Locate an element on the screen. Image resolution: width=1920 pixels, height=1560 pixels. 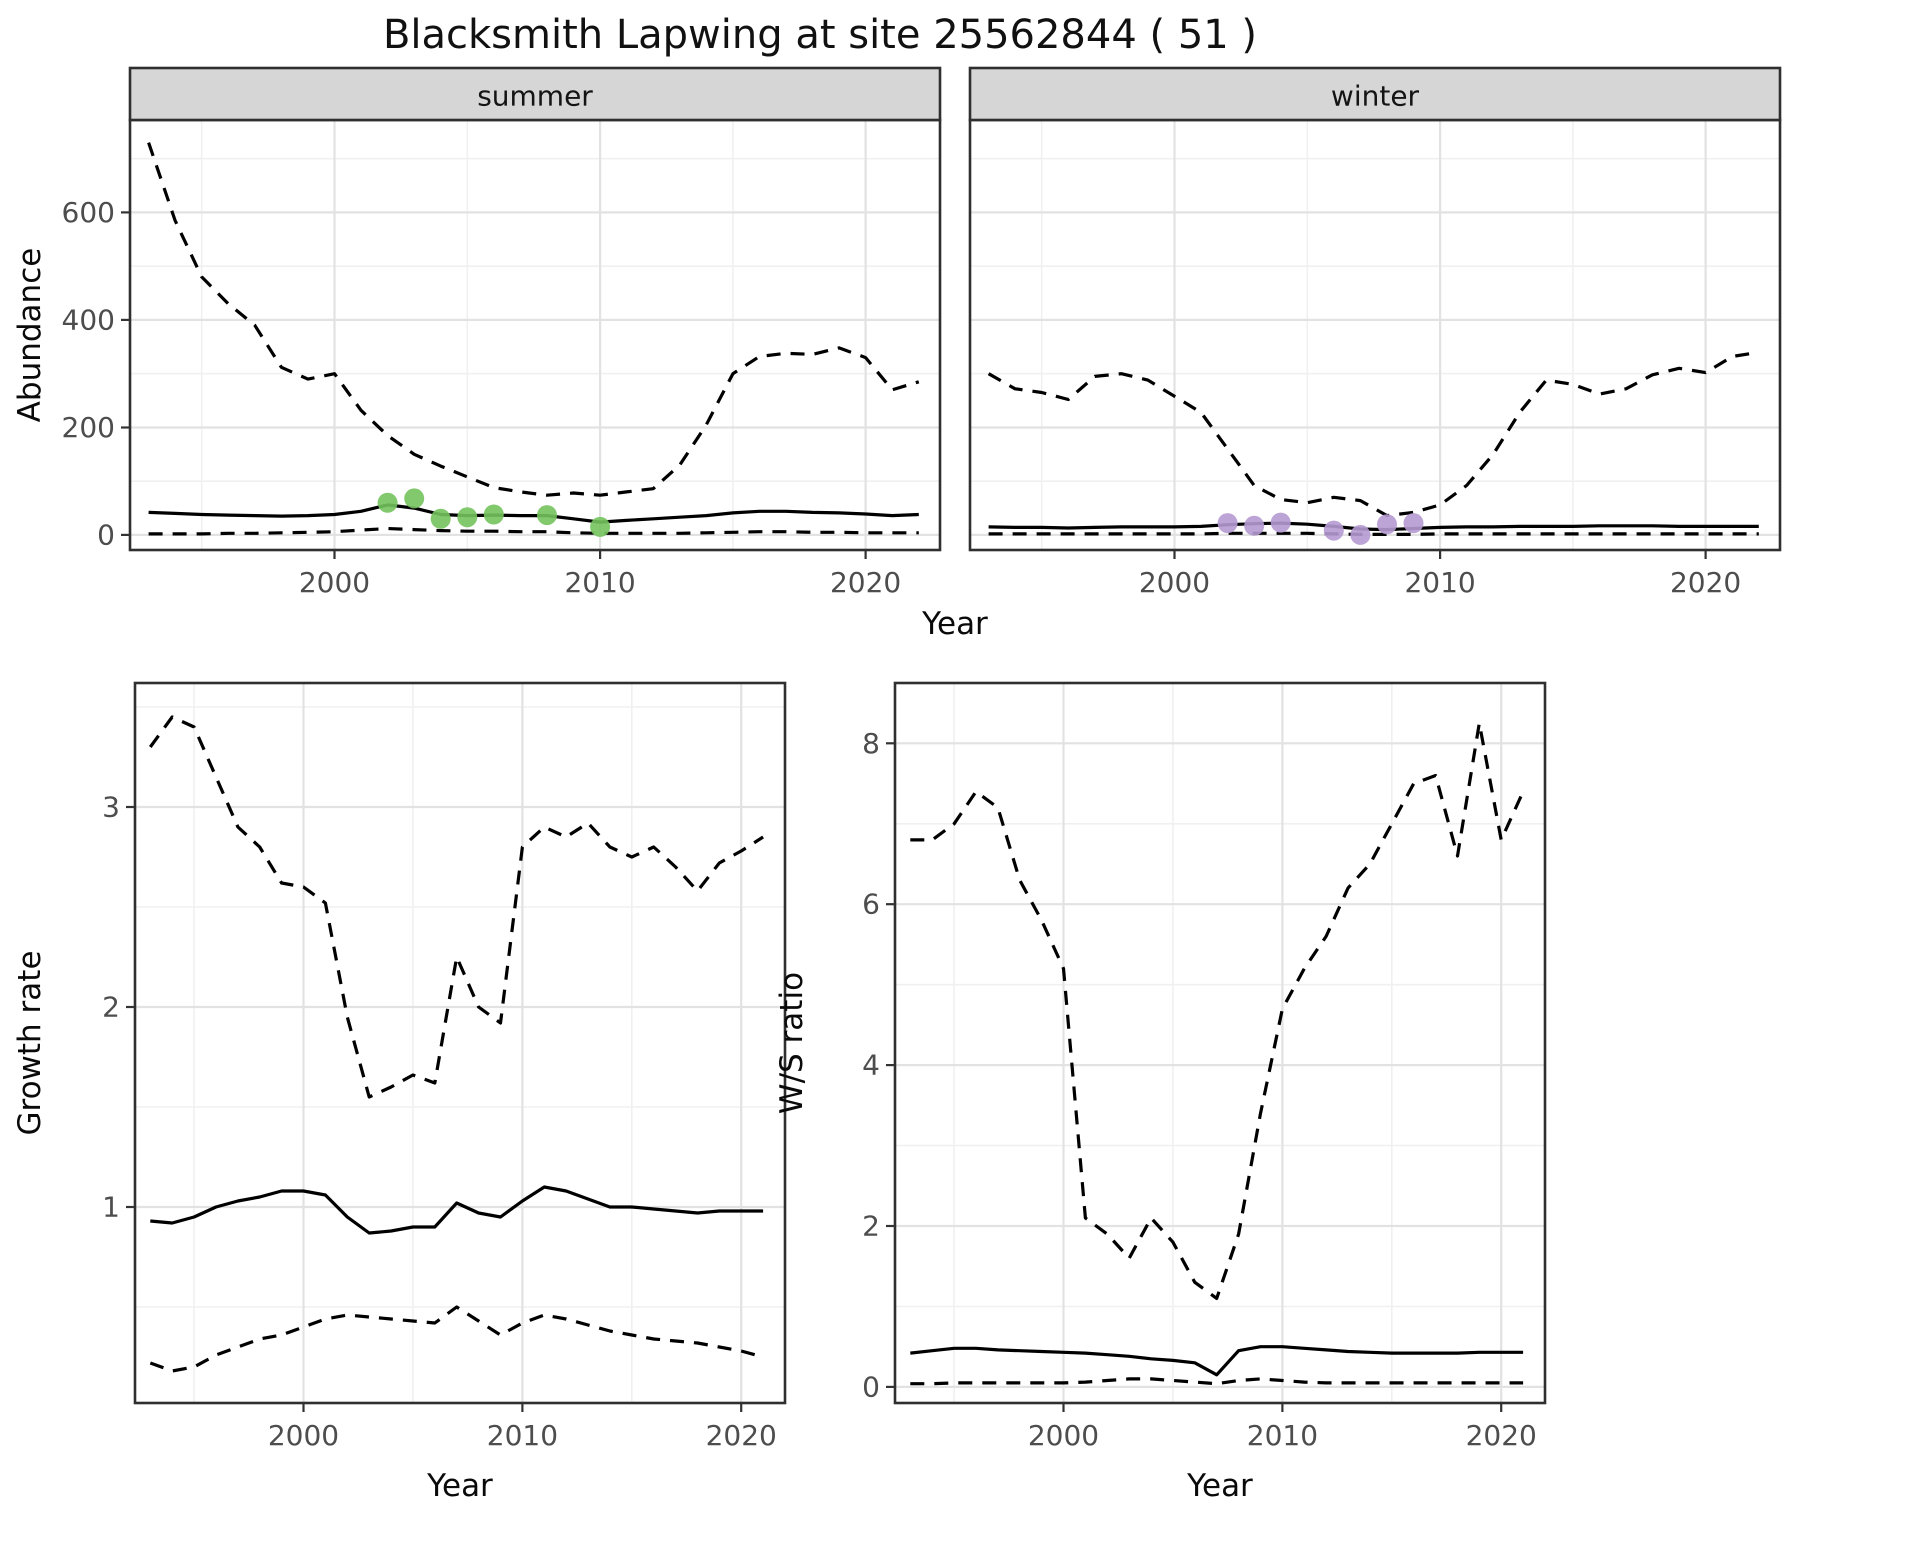
winter-upper-ci-line is located at coordinates (1373, 434).